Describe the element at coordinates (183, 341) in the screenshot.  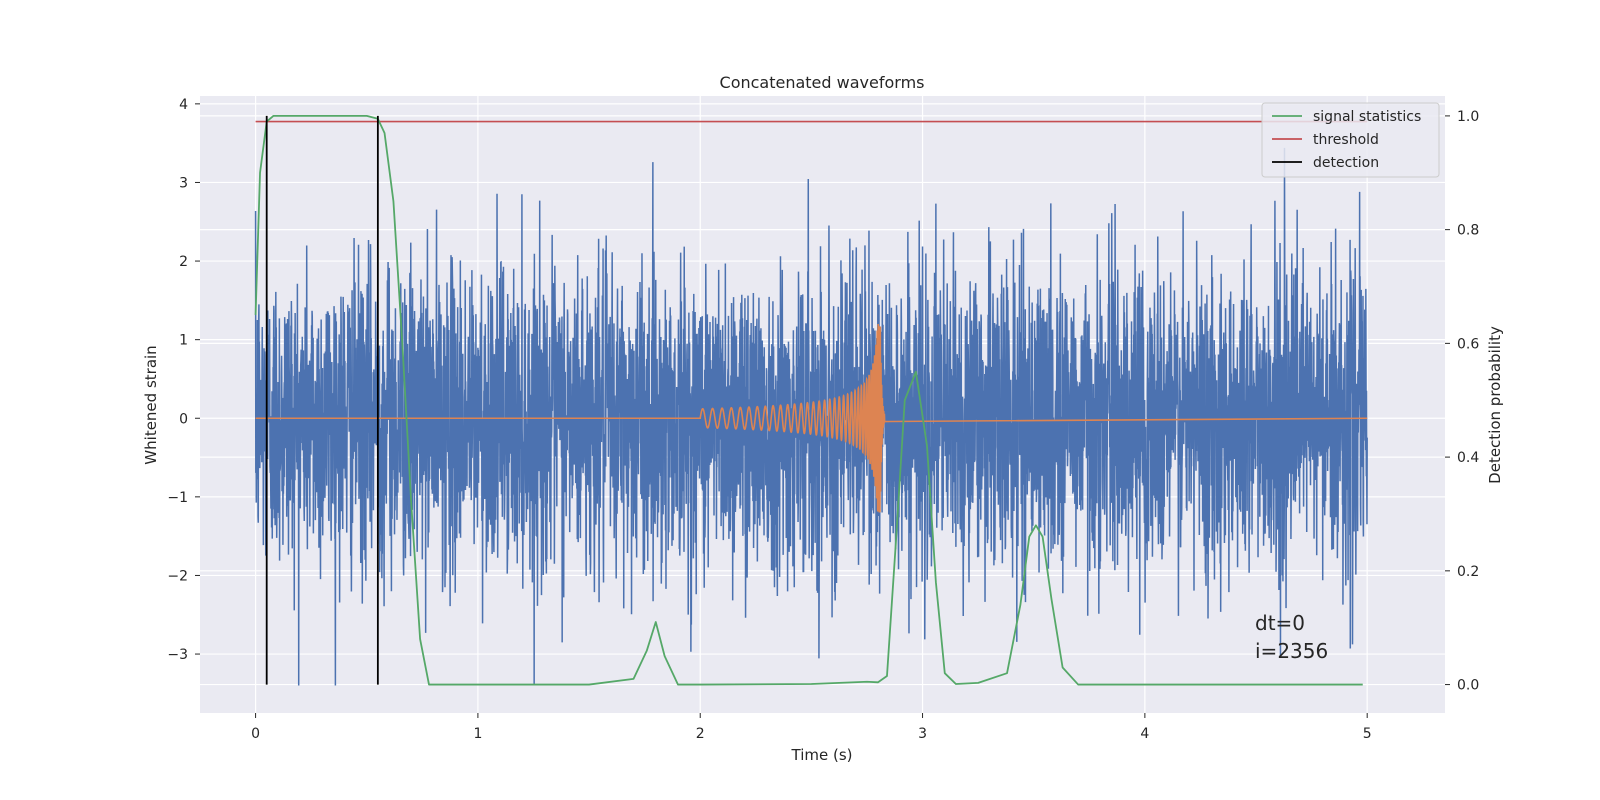
I see `y-tick-label: 1` at that location.